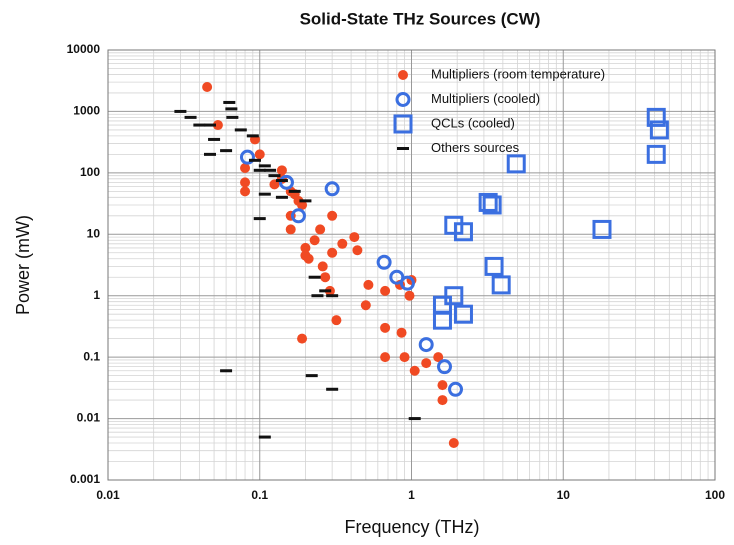 The height and width of the screenshot is (545, 734). I want to click on x-tick-label: 1, so click(411, 495).